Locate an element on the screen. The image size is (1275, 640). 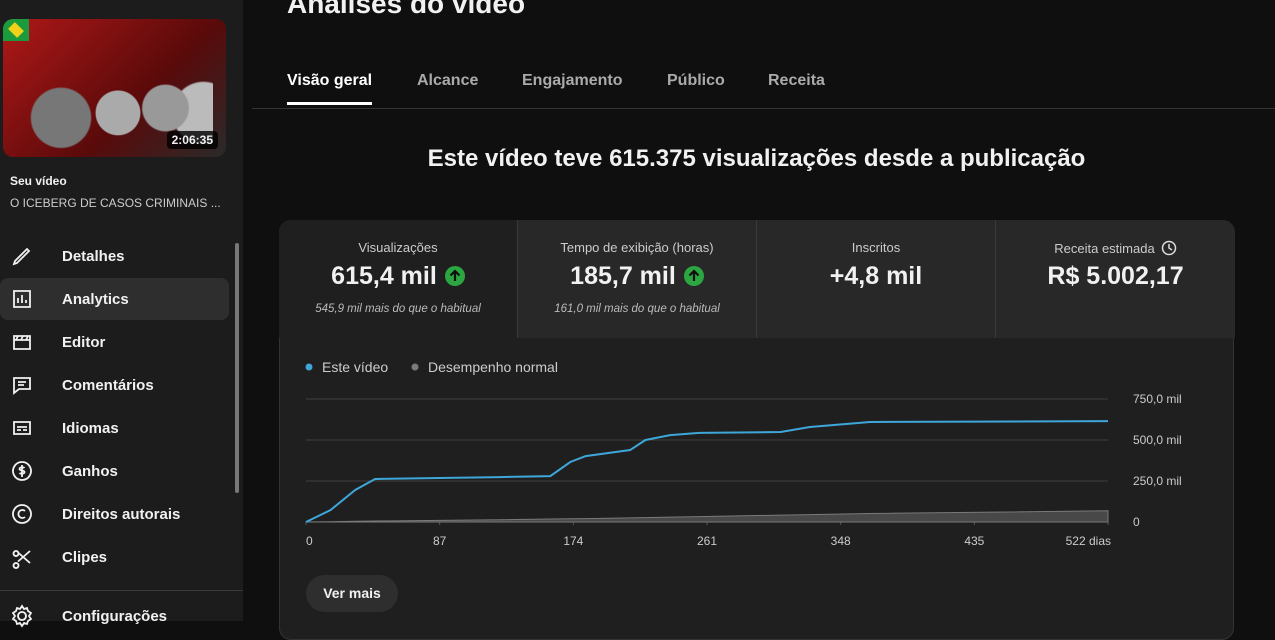
x-tick-label: 87 is located at coordinates (440, 541).